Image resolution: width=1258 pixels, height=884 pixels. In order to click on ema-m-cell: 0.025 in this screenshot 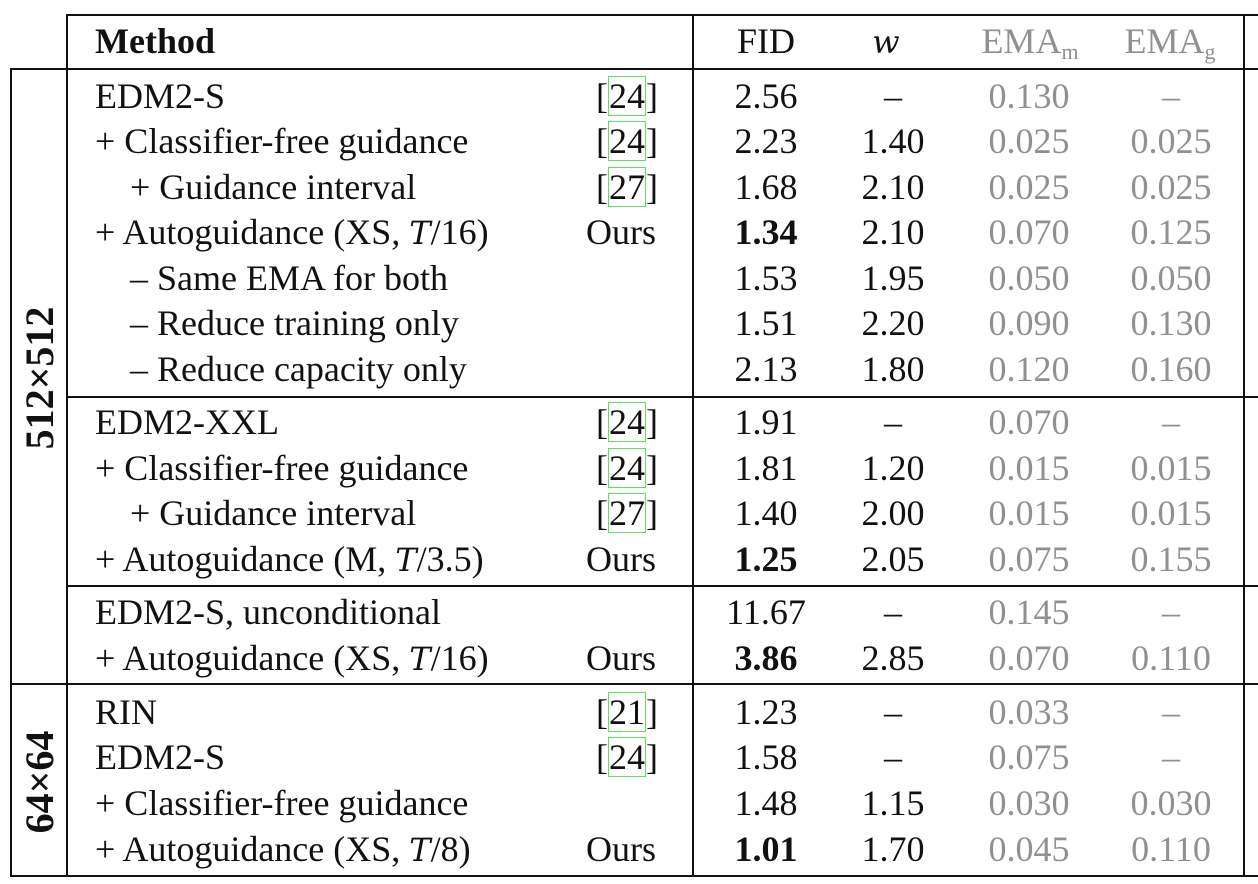, I will do `click(1029, 187)`.